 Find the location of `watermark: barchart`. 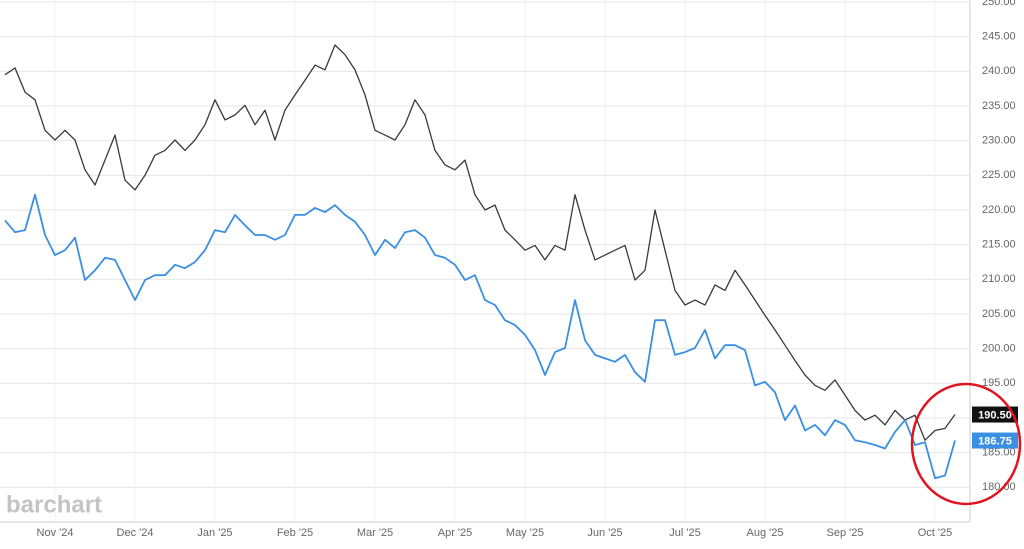

watermark: barchart is located at coordinates (54, 504).